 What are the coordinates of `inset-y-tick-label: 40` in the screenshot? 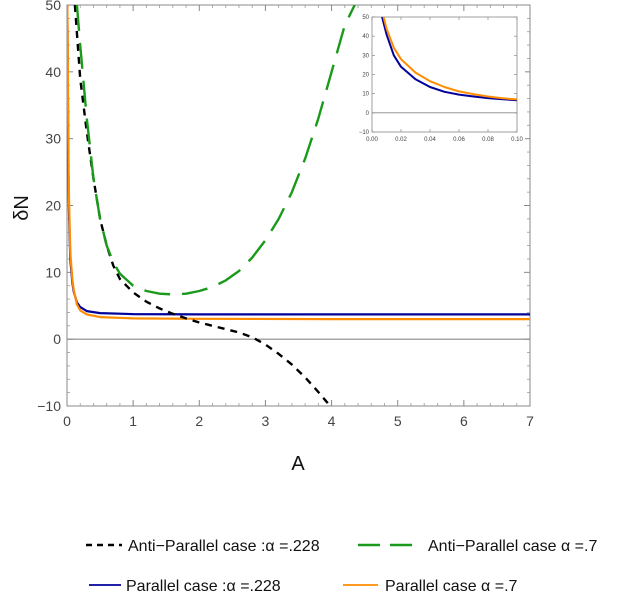 It's located at (365, 37).